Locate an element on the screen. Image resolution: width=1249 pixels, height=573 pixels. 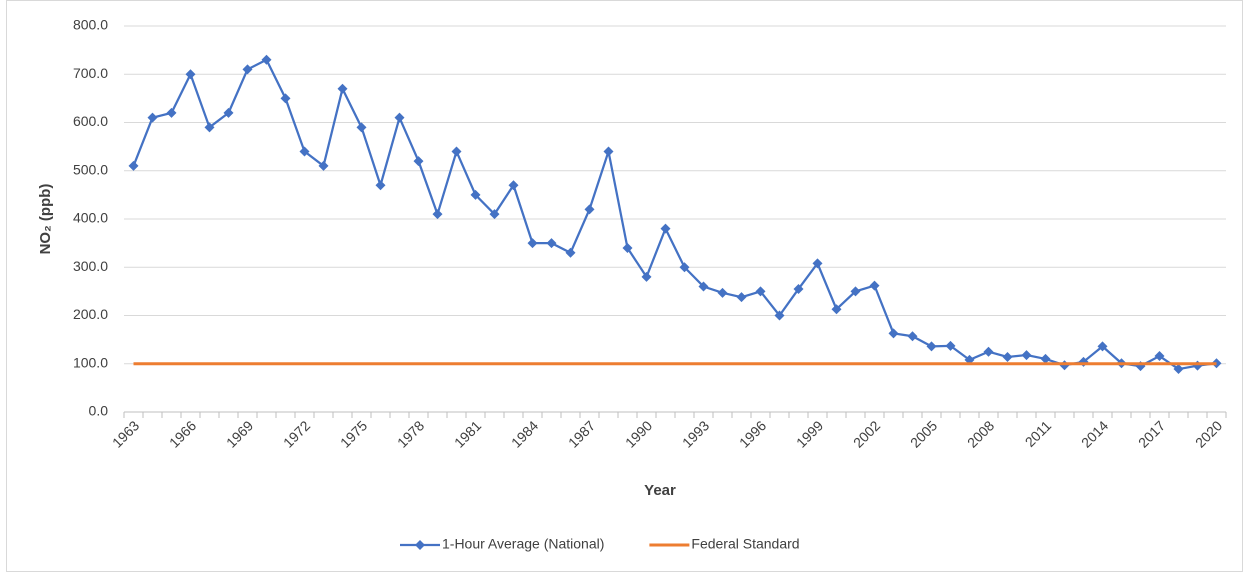
y-tick-label: 100.0 is located at coordinates (90, 362).